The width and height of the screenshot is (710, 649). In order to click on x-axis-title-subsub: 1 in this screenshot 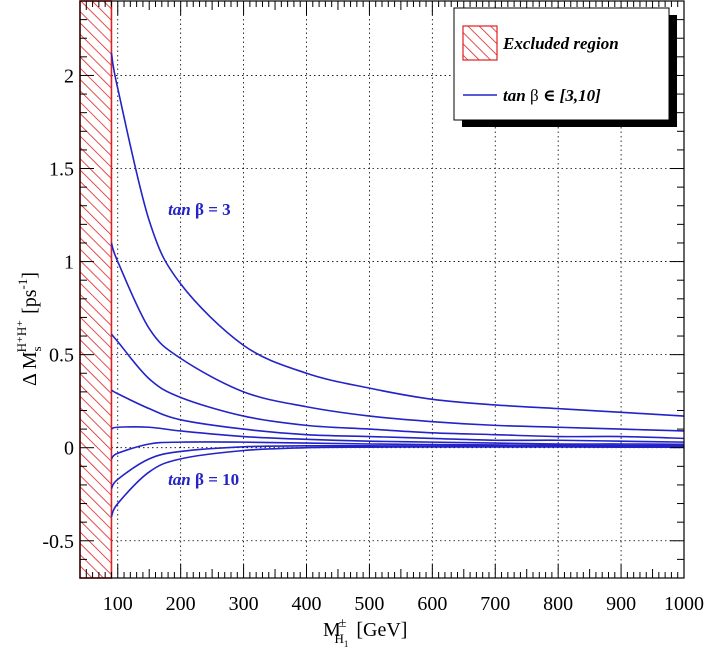, I will do `click(346, 644)`.